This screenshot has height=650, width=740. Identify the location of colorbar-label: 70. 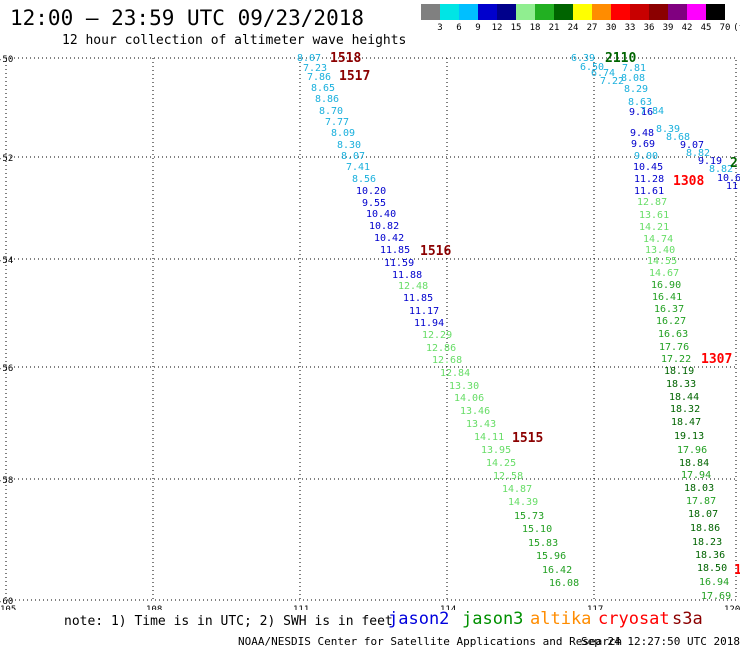
(725, 28).